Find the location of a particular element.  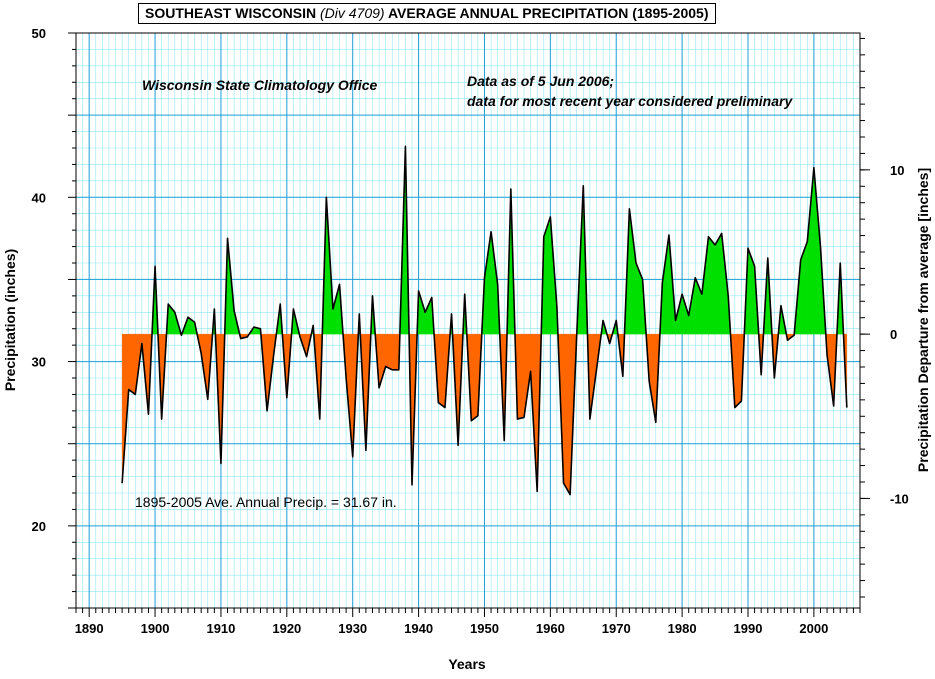

x-tick-label: 1990 is located at coordinates (748, 628).